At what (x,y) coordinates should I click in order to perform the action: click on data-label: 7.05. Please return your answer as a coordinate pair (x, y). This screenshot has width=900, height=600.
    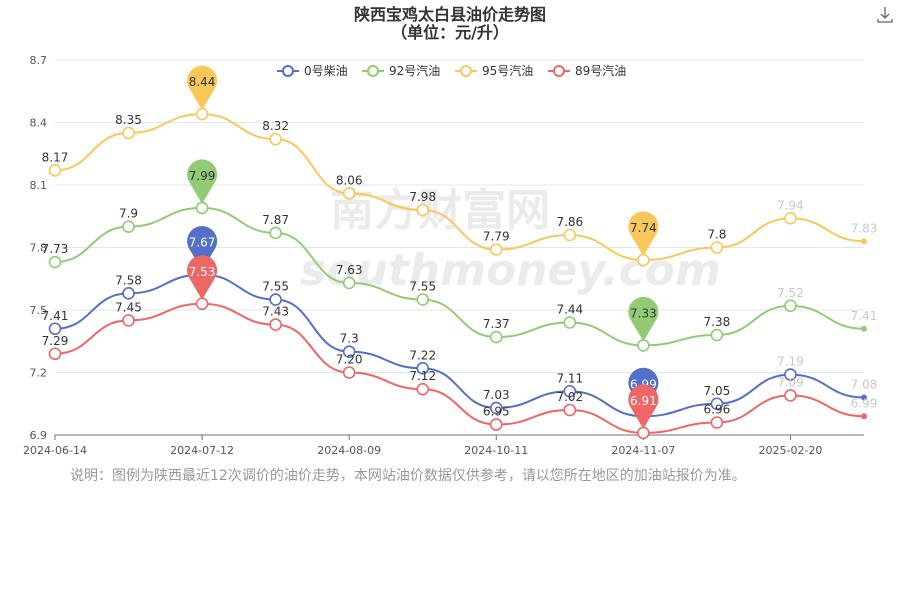
    Looking at the image, I should click on (717, 391).